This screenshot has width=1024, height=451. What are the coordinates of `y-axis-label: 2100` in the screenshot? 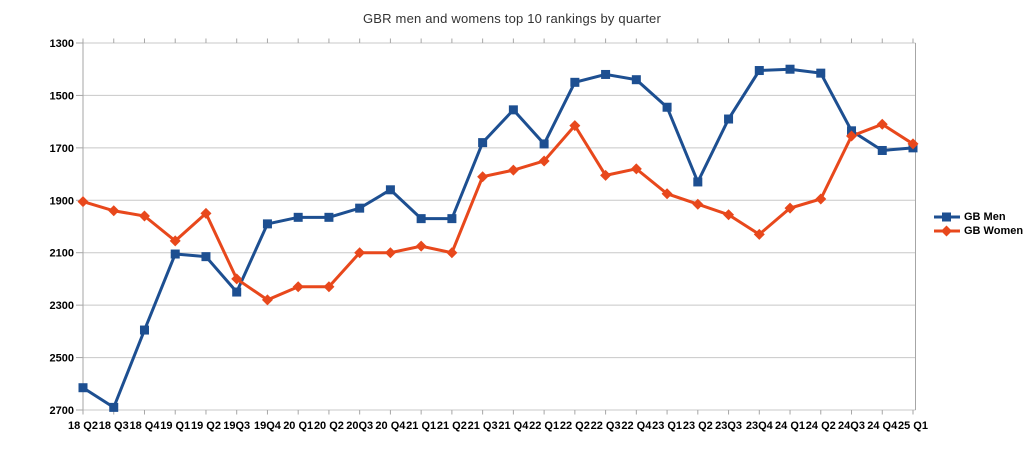 It's located at (62, 254).